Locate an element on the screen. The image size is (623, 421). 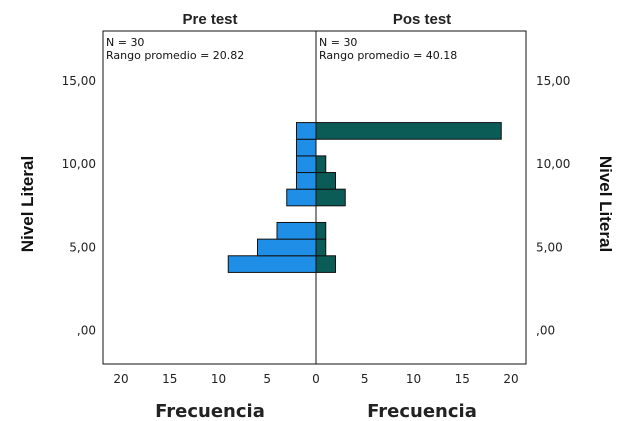
x-axis-label-left: Frecuencia is located at coordinates (210, 411).